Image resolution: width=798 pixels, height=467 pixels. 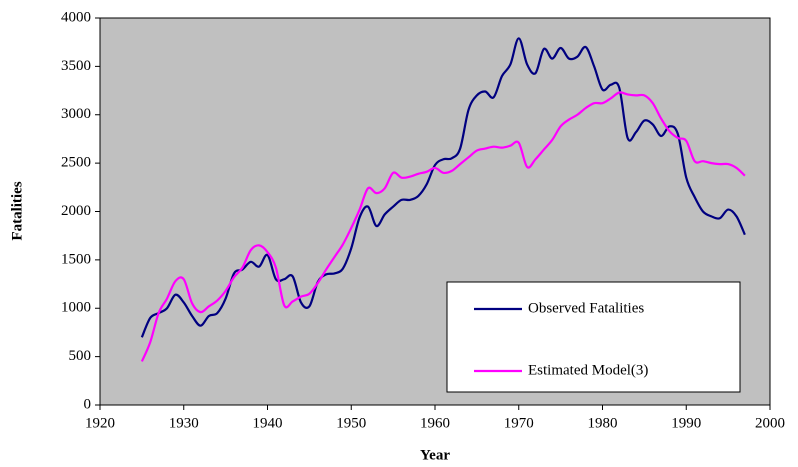 I want to click on y-tick-label: 0, so click(x=88, y=404).